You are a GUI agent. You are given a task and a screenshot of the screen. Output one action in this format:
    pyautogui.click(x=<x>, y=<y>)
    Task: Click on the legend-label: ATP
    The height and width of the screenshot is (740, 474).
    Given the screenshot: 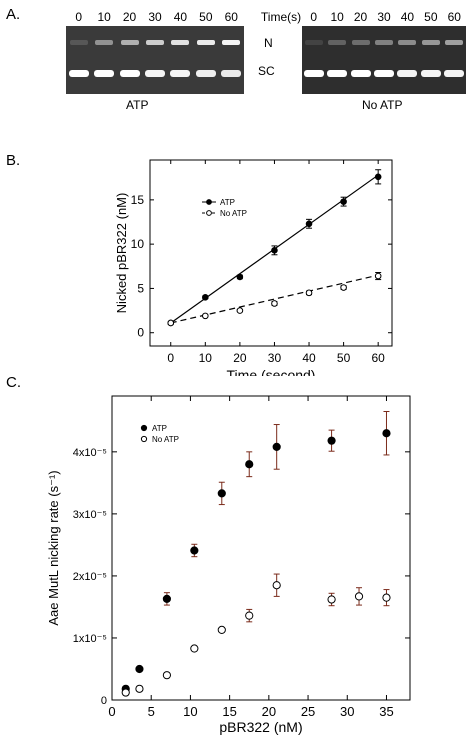 What is the action you would take?
    pyautogui.click(x=159, y=428)
    